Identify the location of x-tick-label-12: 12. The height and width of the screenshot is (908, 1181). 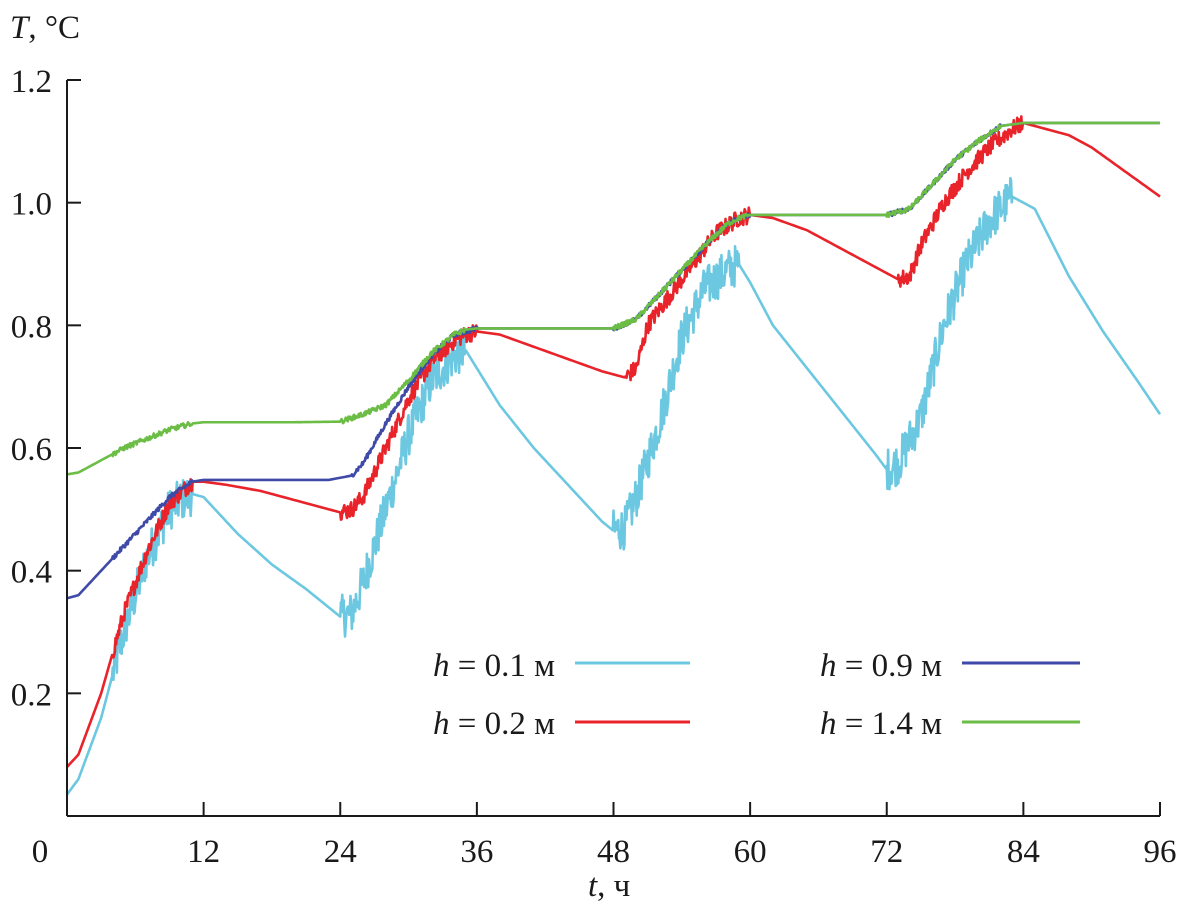
(203, 852).